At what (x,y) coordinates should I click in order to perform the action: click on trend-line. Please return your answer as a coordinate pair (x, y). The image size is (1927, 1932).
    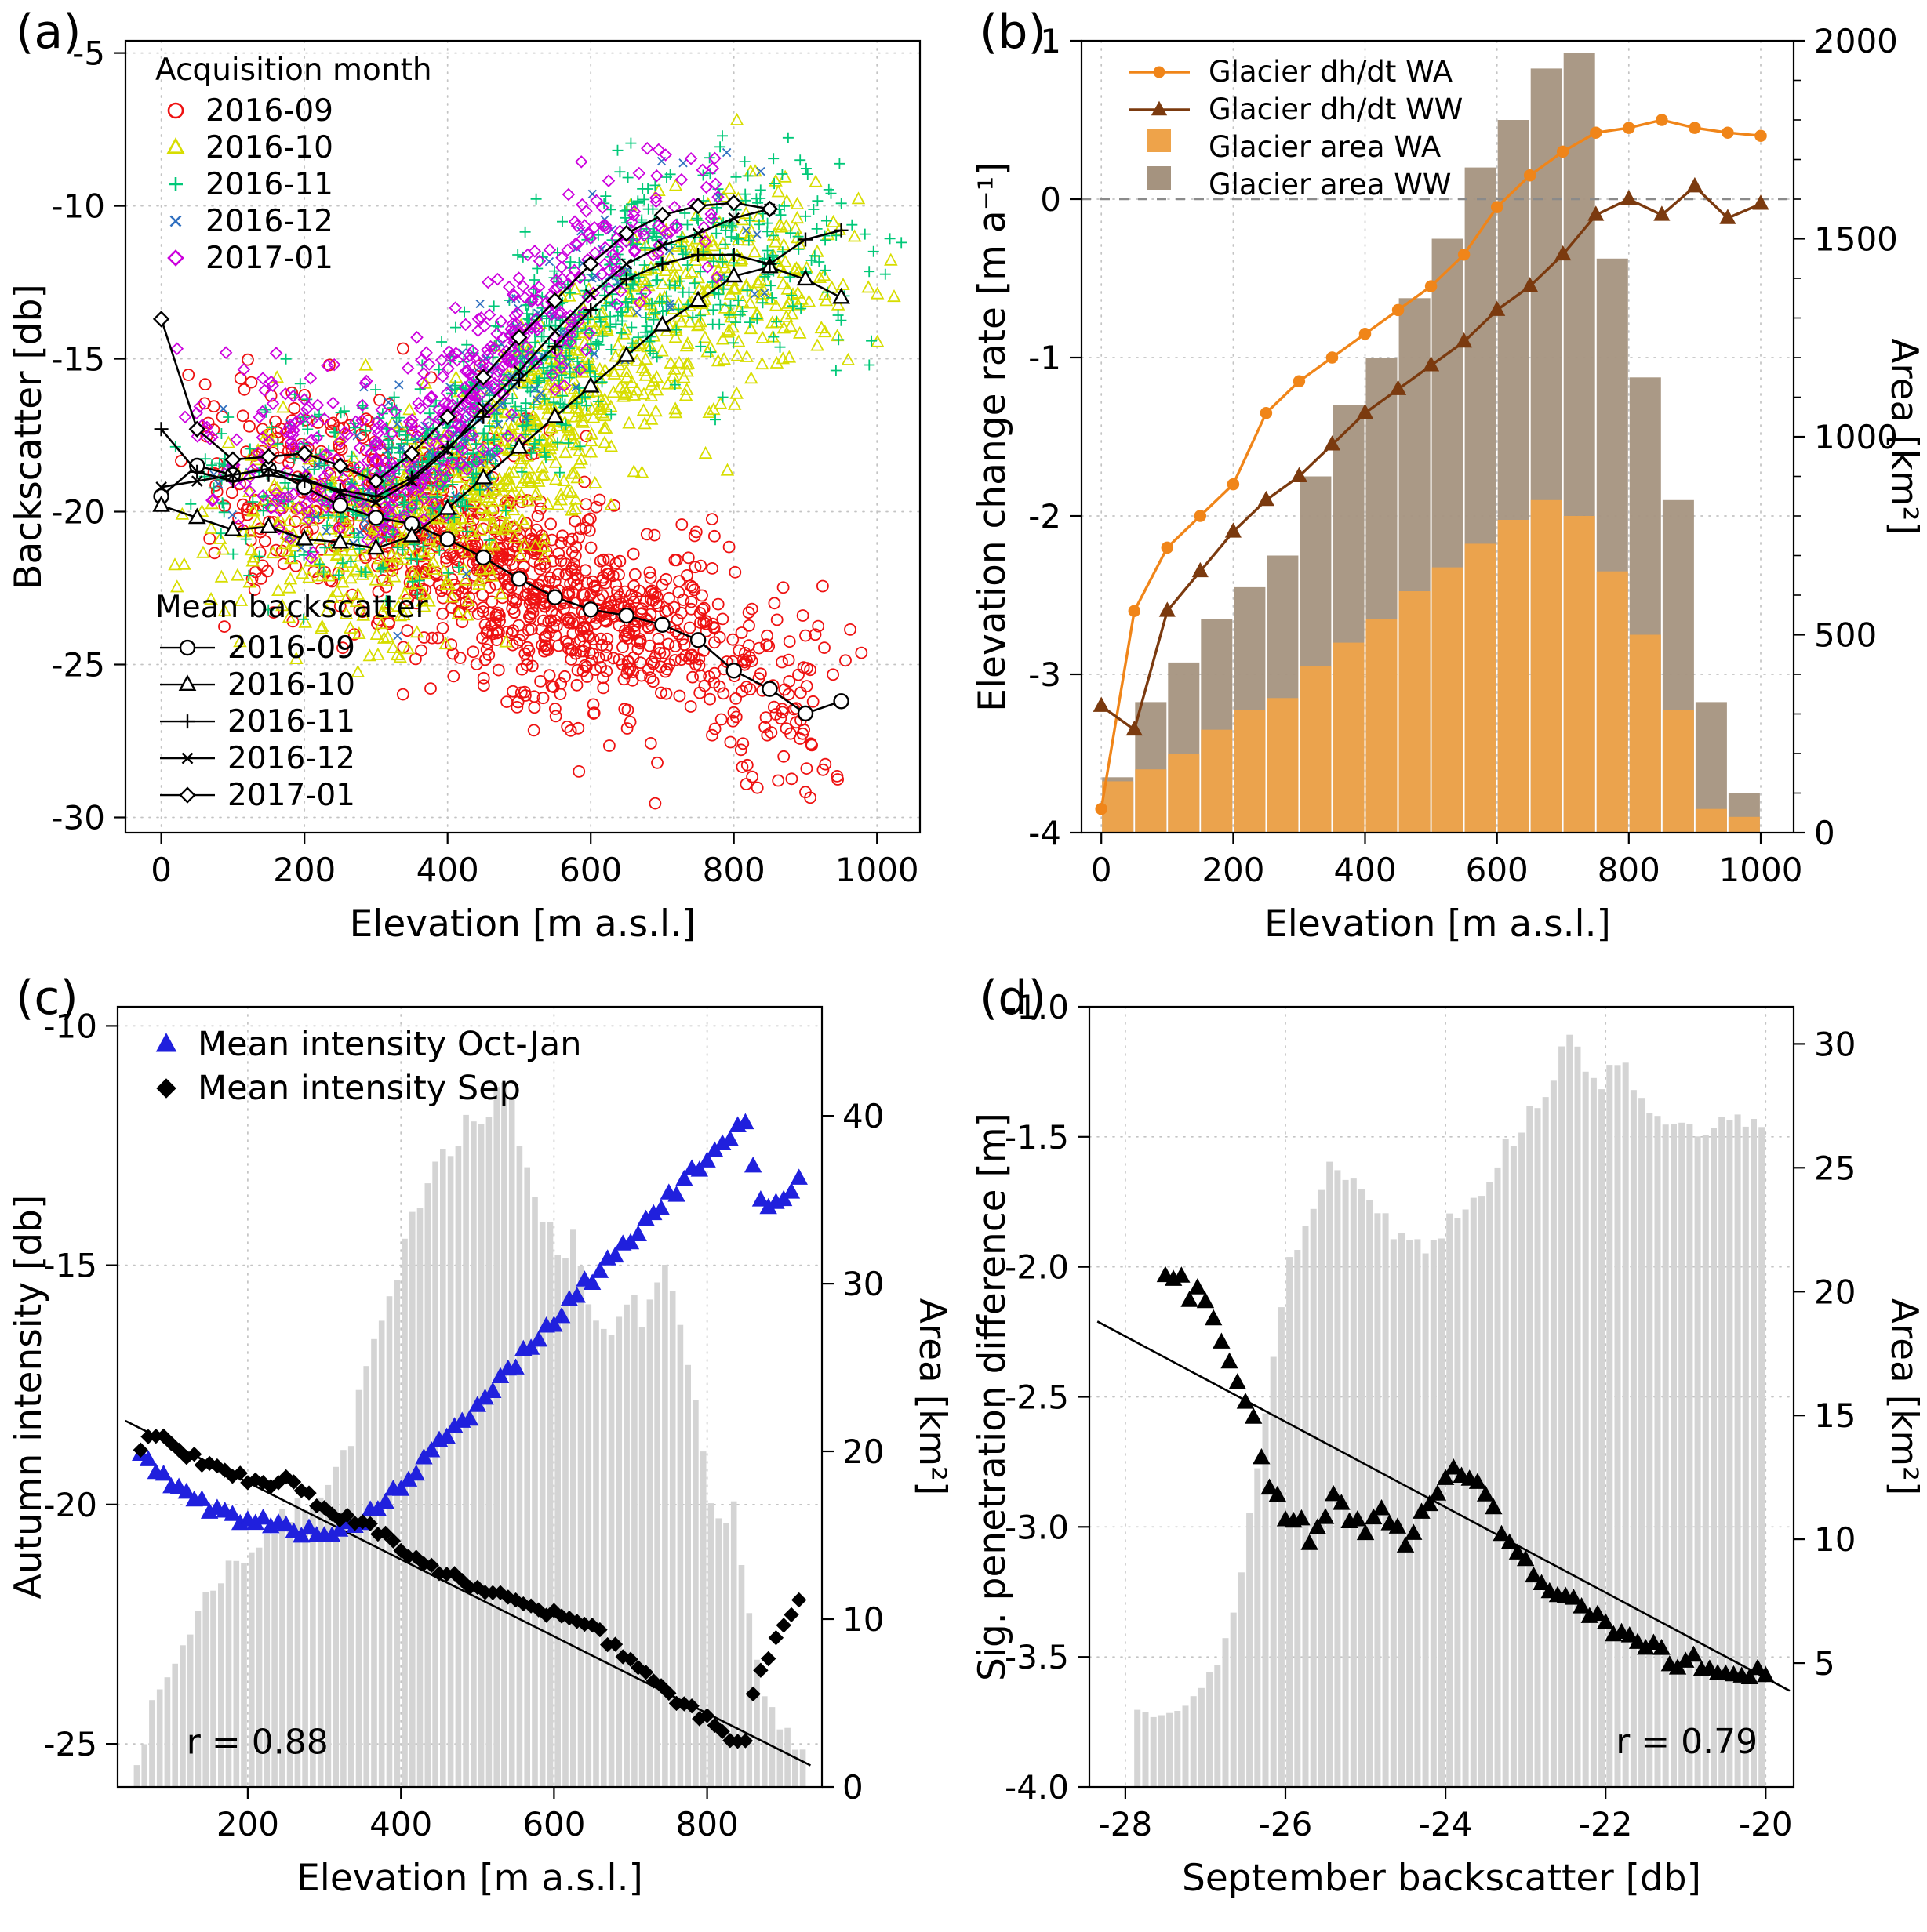
    Looking at the image, I should click on (1443, 1506).